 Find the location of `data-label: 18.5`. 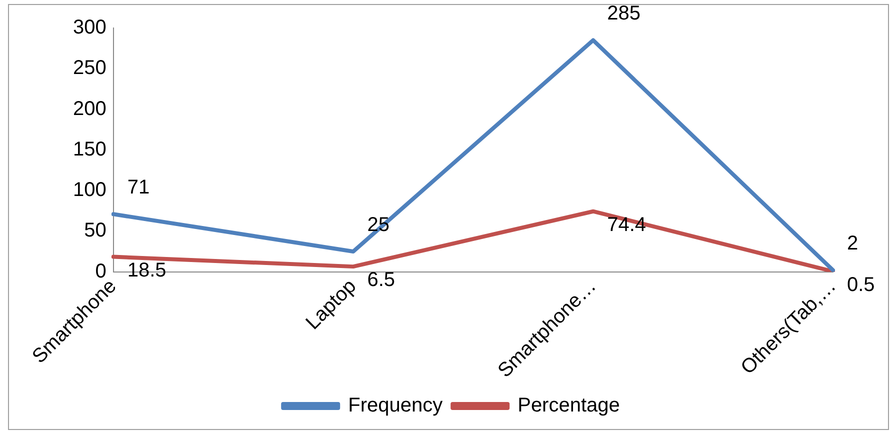

data-label: 18.5 is located at coordinates (146, 270).